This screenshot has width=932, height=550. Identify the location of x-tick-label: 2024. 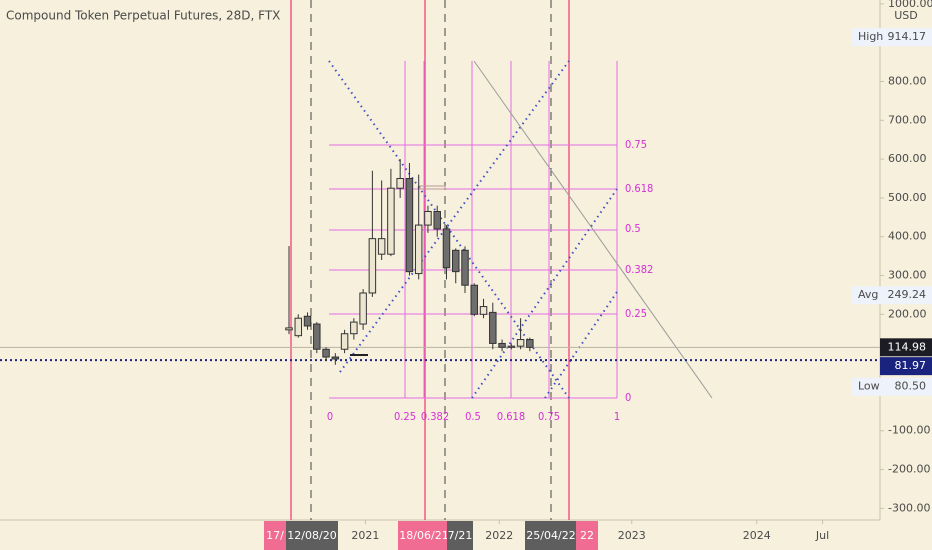
(757, 535).